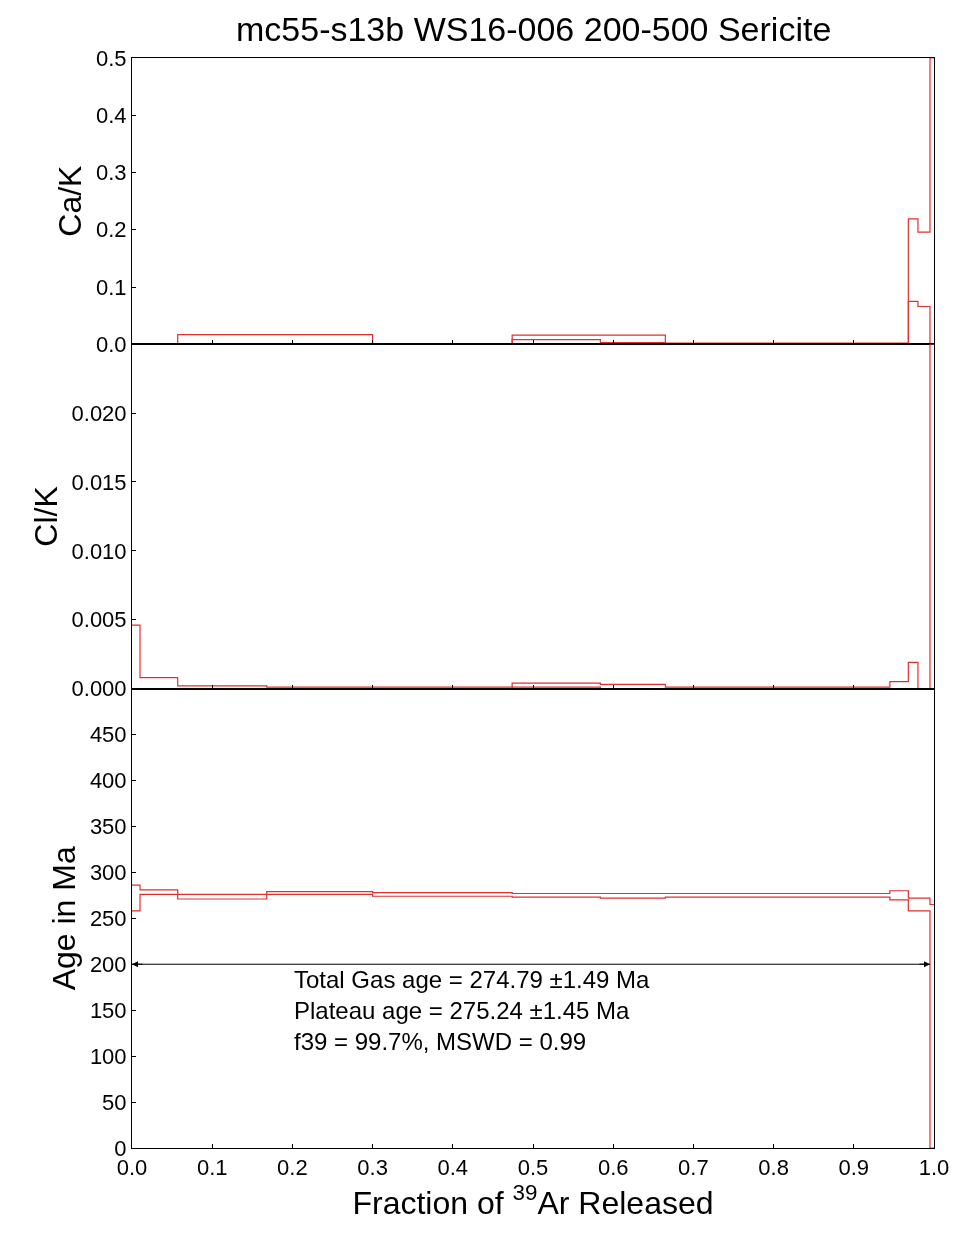 The height and width of the screenshot is (1240, 962). What do you see at coordinates (372, 1168) in the screenshot?
I see `x-tick-label: 0.3` at bounding box center [372, 1168].